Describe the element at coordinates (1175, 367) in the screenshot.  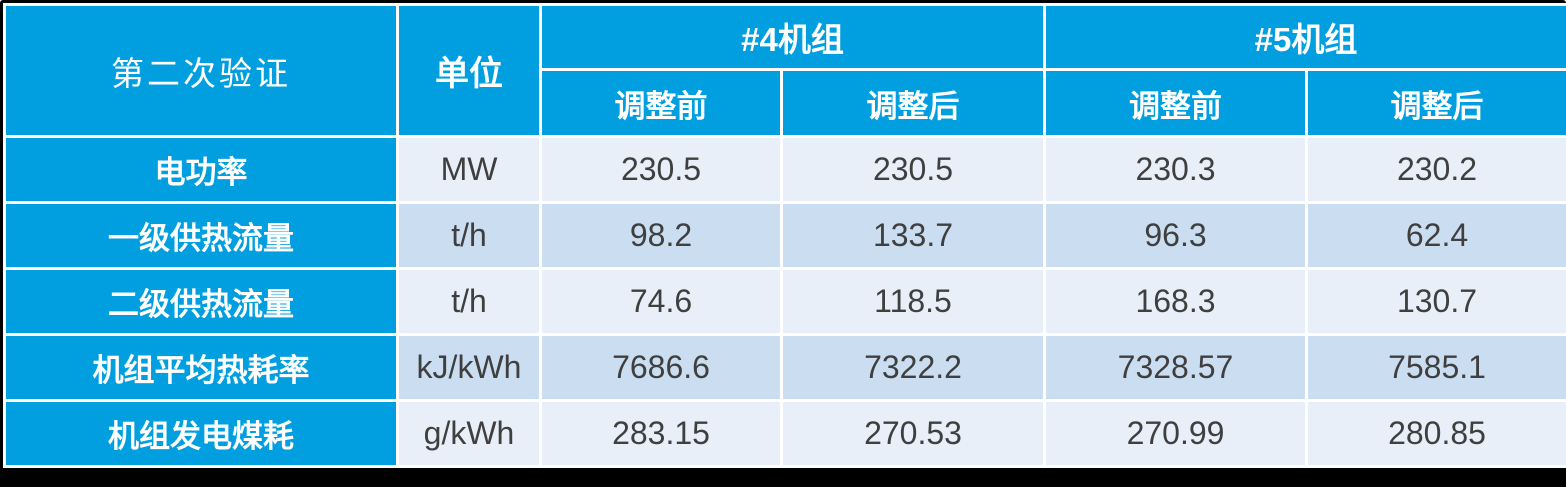
I see `cell-value: 7328.57` at that location.